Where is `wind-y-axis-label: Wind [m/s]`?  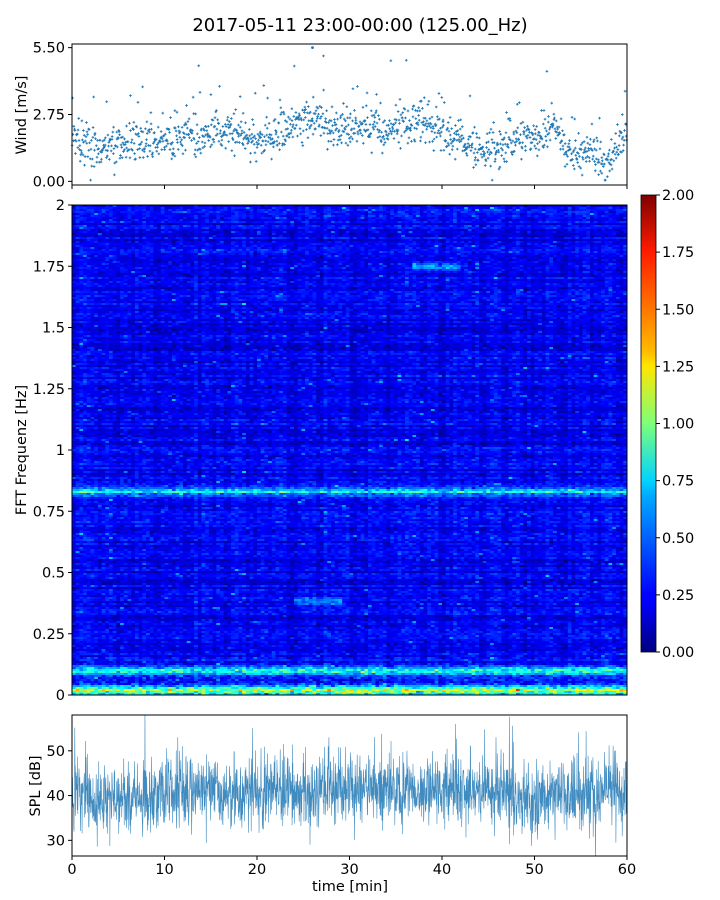 wind-y-axis-label: Wind [m/s] is located at coordinates (22, 115).